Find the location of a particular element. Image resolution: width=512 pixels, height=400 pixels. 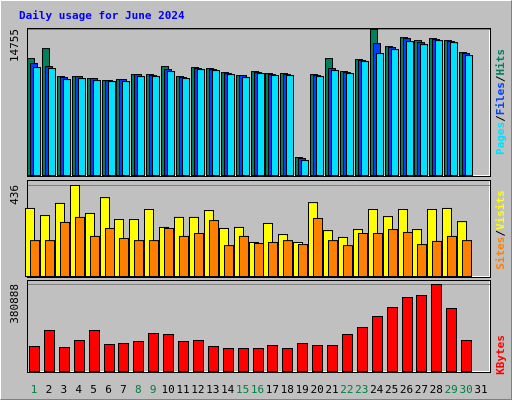

x-tick-label: 24 is located at coordinates (377, 389).